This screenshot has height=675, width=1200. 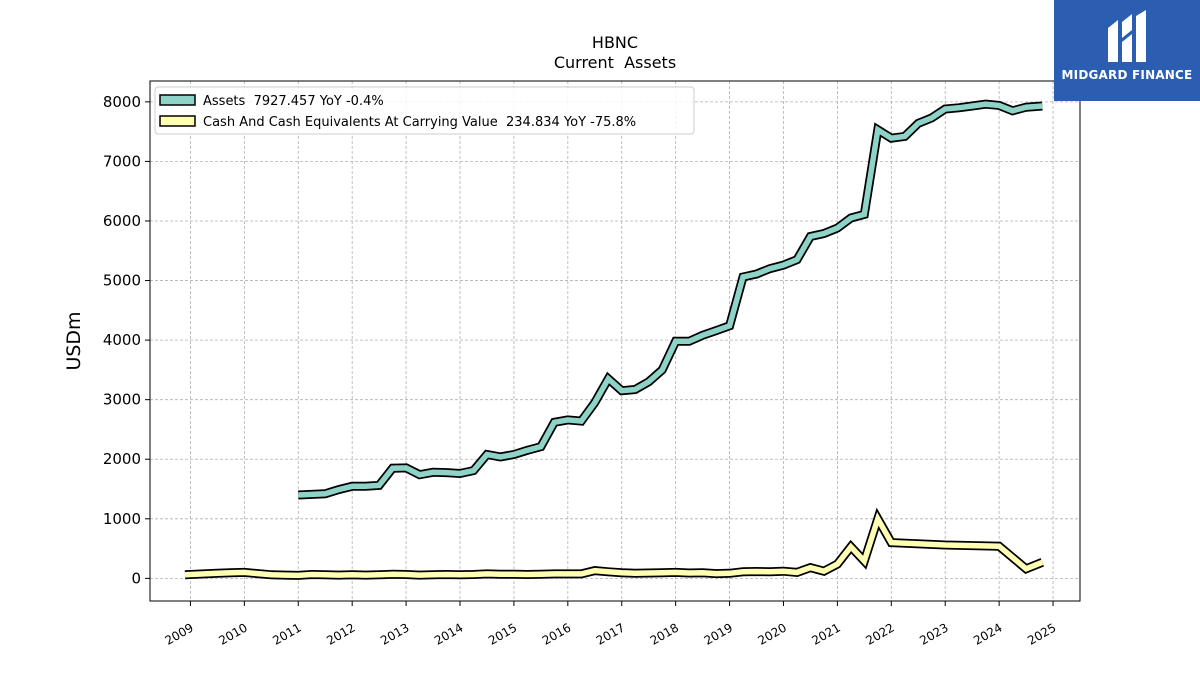 What do you see at coordinates (825, 633) in the screenshot?
I see `x-tick-label: 2021` at bounding box center [825, 633].